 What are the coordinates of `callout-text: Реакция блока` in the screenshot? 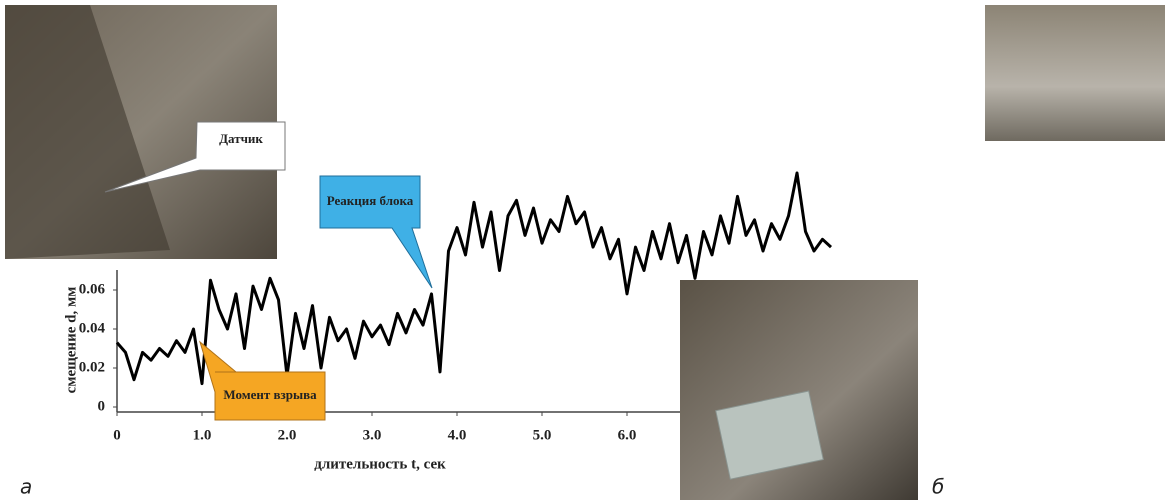 It's located at (370, 200).